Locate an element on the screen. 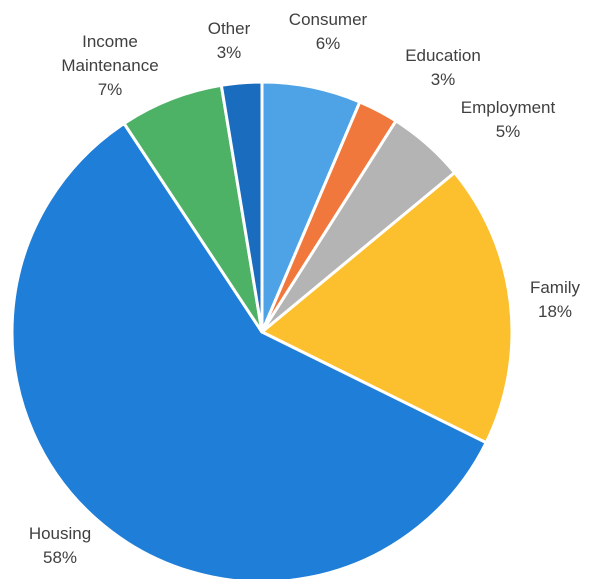 This screenshot has width=601, height=579. slice-label-education: Education 3% is located at coordinates (443, 68).